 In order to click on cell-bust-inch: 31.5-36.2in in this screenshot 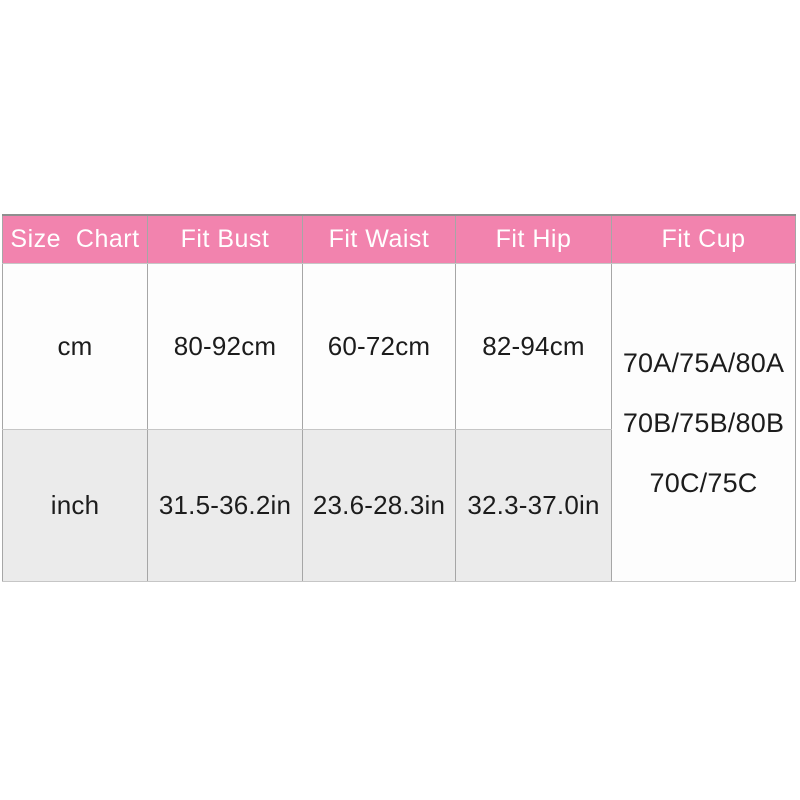, I will do `click(225, 505)`.